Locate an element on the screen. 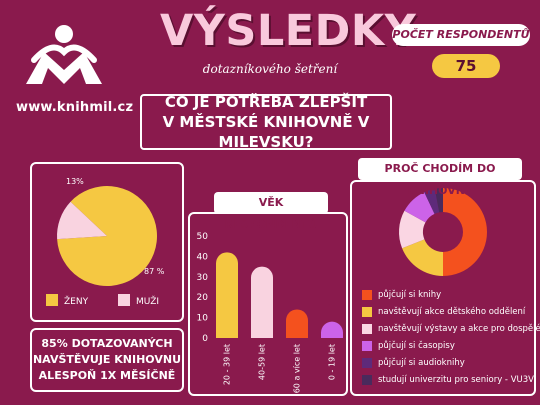 This screenshot has height=405, width=540. stat-line-3: ALESPOŇ 1X MĚSÍČNĚ is located at coordinates (107, 375).